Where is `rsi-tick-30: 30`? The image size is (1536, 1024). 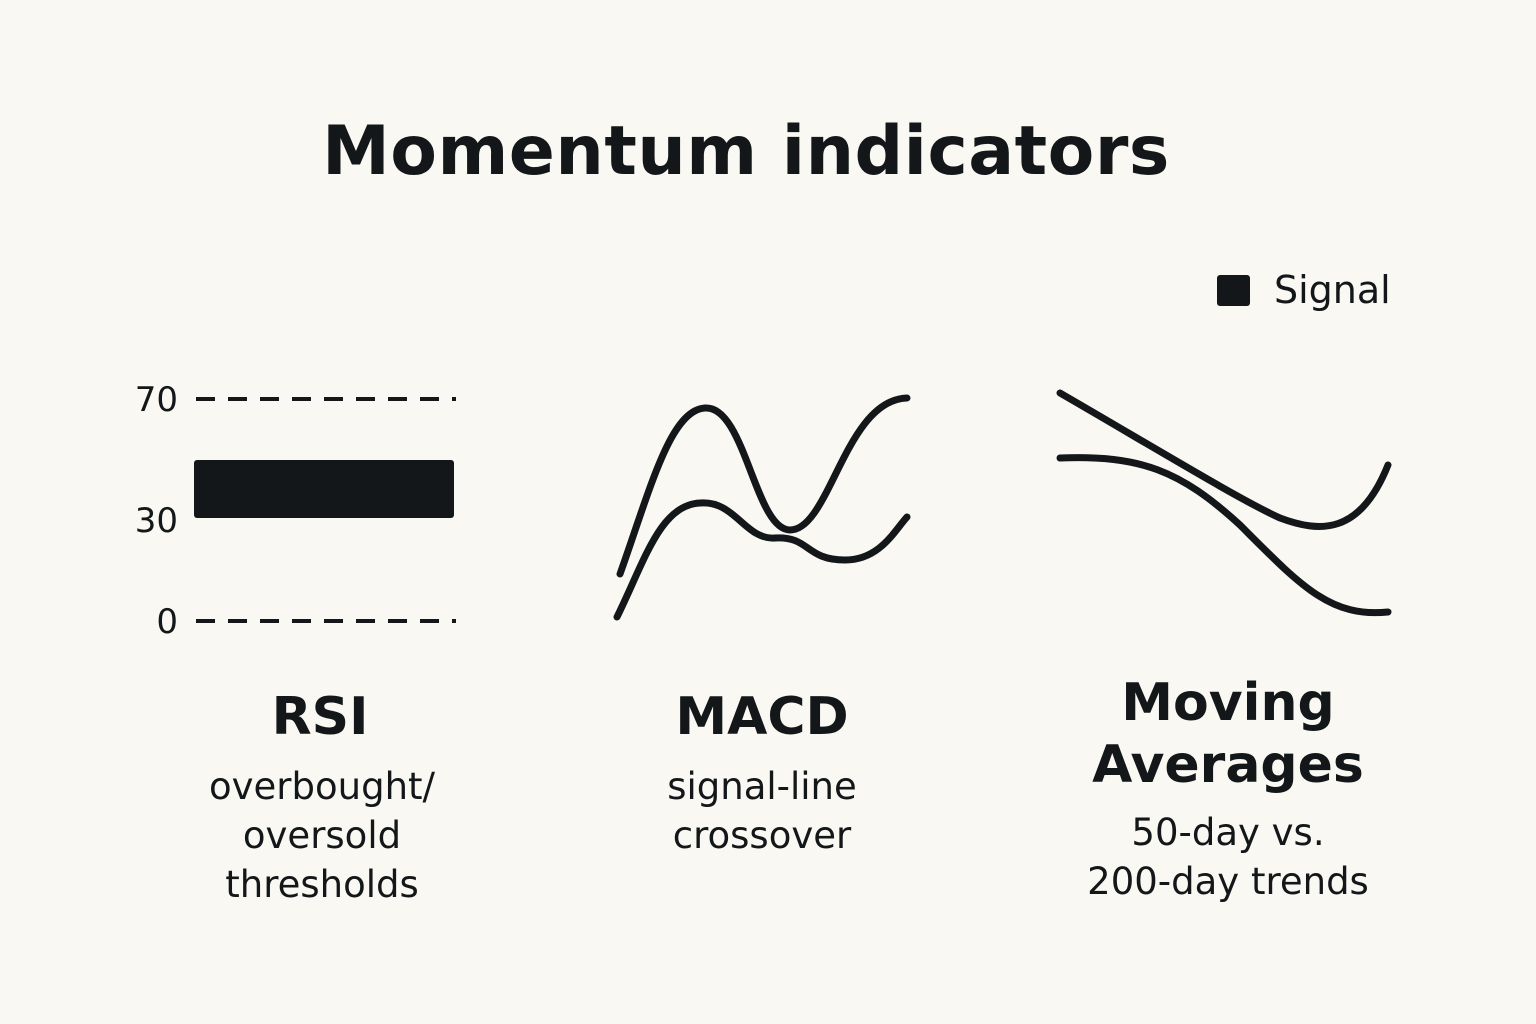 rsi-tick-30: 30 is located at coordinates (156, 521).